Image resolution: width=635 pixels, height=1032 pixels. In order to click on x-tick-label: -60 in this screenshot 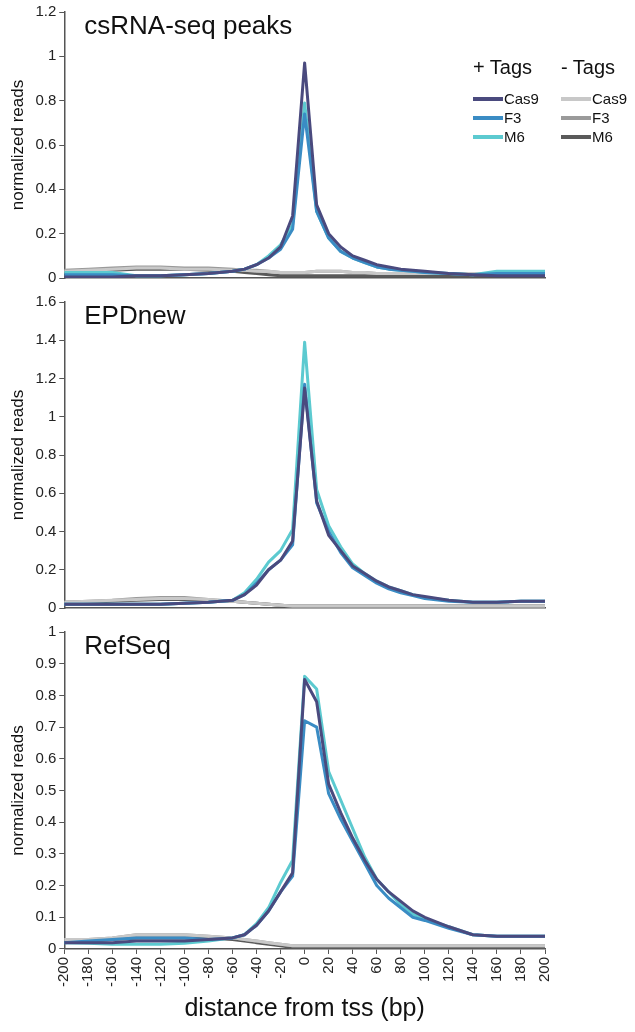, I will do `click(231, 967)`.